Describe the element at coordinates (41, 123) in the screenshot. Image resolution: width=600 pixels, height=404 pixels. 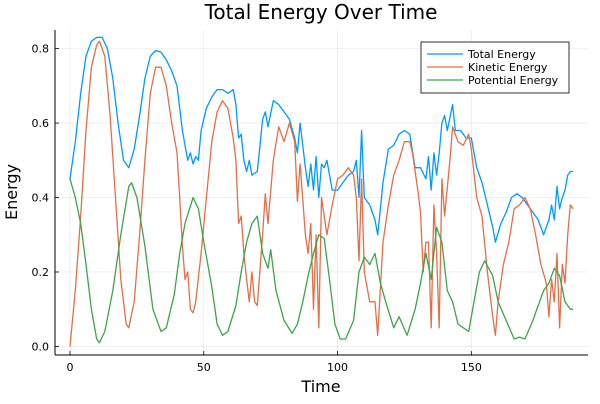
I see `y-tick-label: 0.6` at that location.